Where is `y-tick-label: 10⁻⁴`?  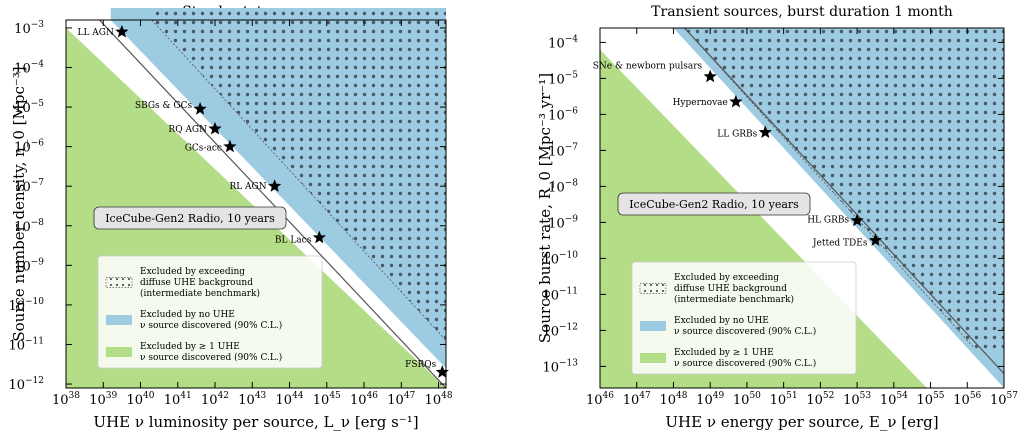 y-tick-label: 10⁻⁴ is located at coordinates (563, 42).